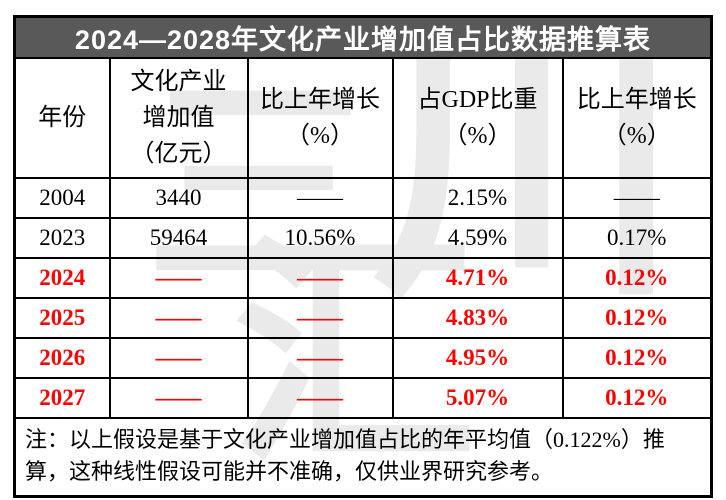 The height and width of the screenshot is (500, 726). Describe the element at coordinates (62, 278) in the screenshot. I see `year-cell: 2024` at that location.